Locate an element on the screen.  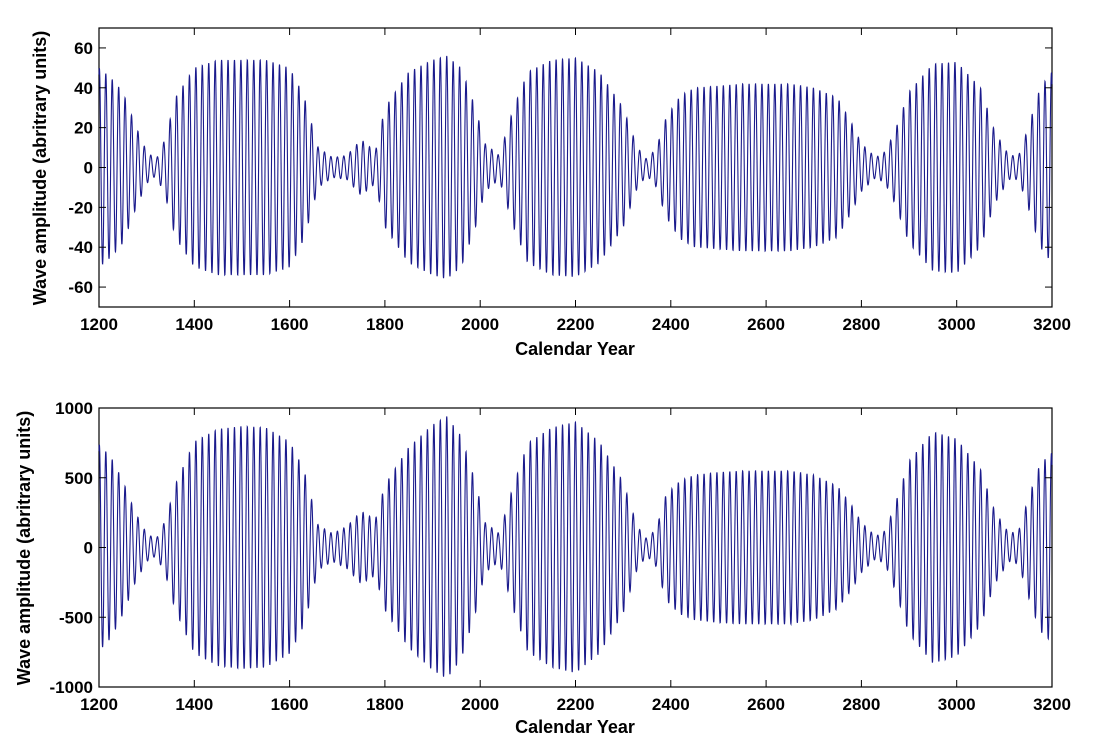
bottom-x-axis-title: Calendar Year is located at coordinates (575, 727).